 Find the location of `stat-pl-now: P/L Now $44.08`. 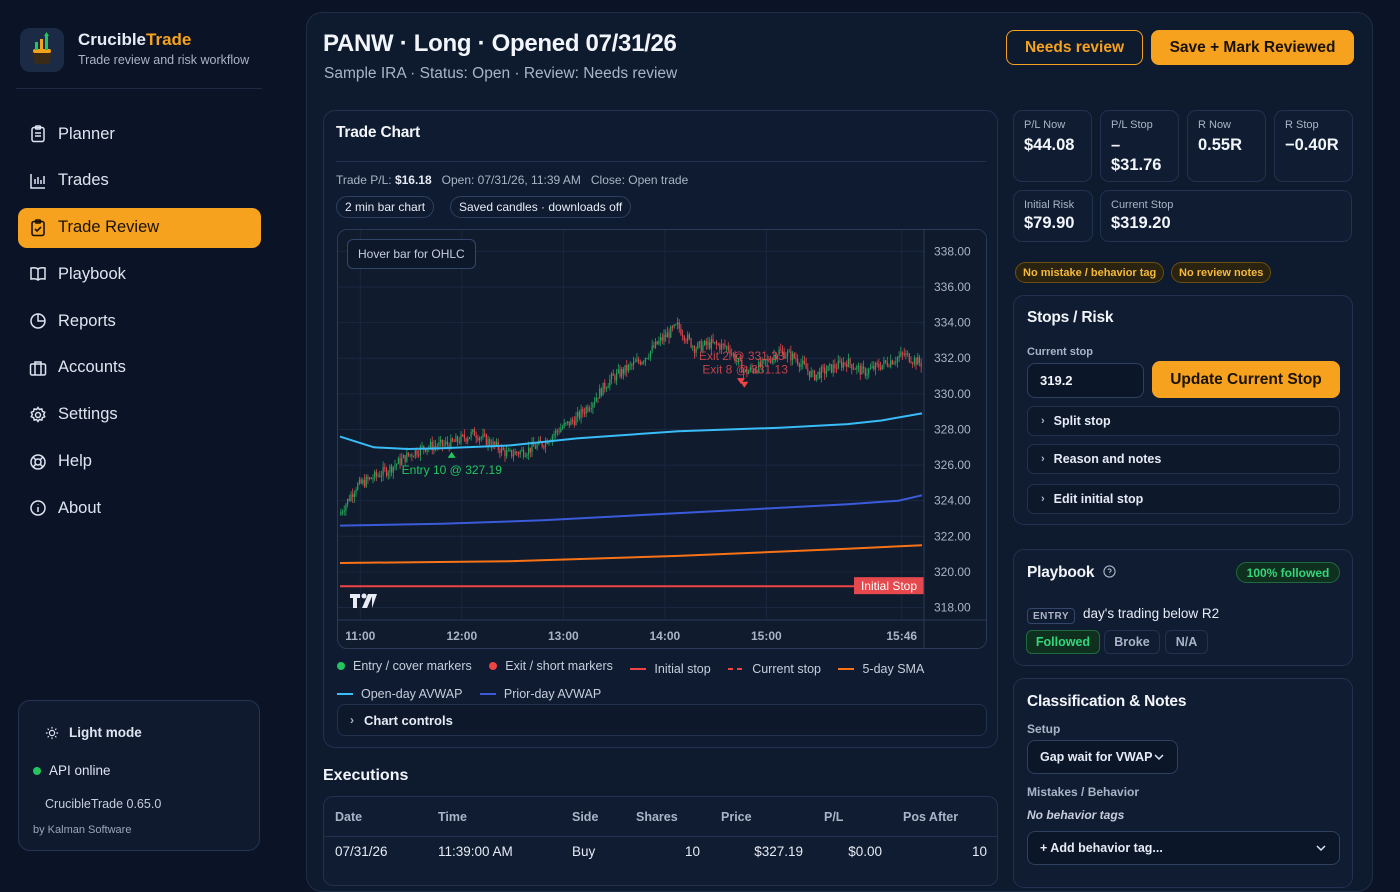

stat-pl-now: P/L Now $44.08 is located at coordinates (1052, 146).